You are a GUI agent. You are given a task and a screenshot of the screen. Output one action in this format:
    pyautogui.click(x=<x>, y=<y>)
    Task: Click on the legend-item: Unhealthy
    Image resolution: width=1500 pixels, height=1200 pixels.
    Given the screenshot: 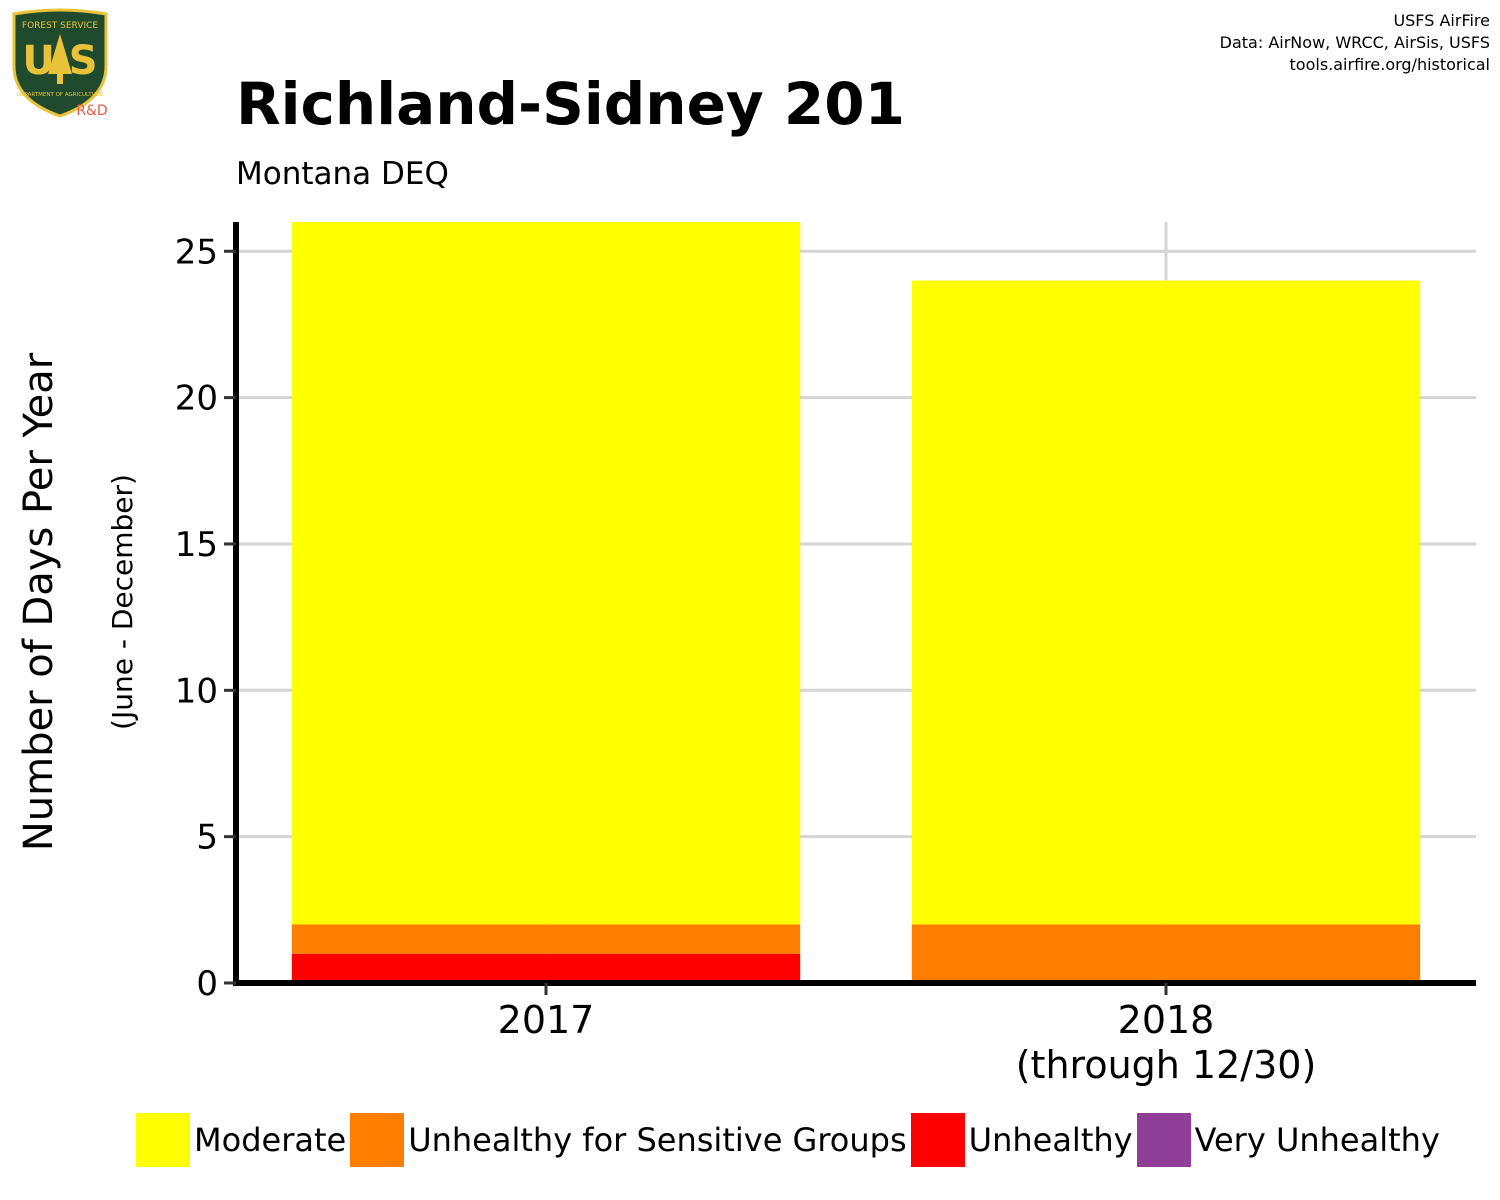 What is the action you would take?
    pyautogui.click(x=1021, y=1140)
    